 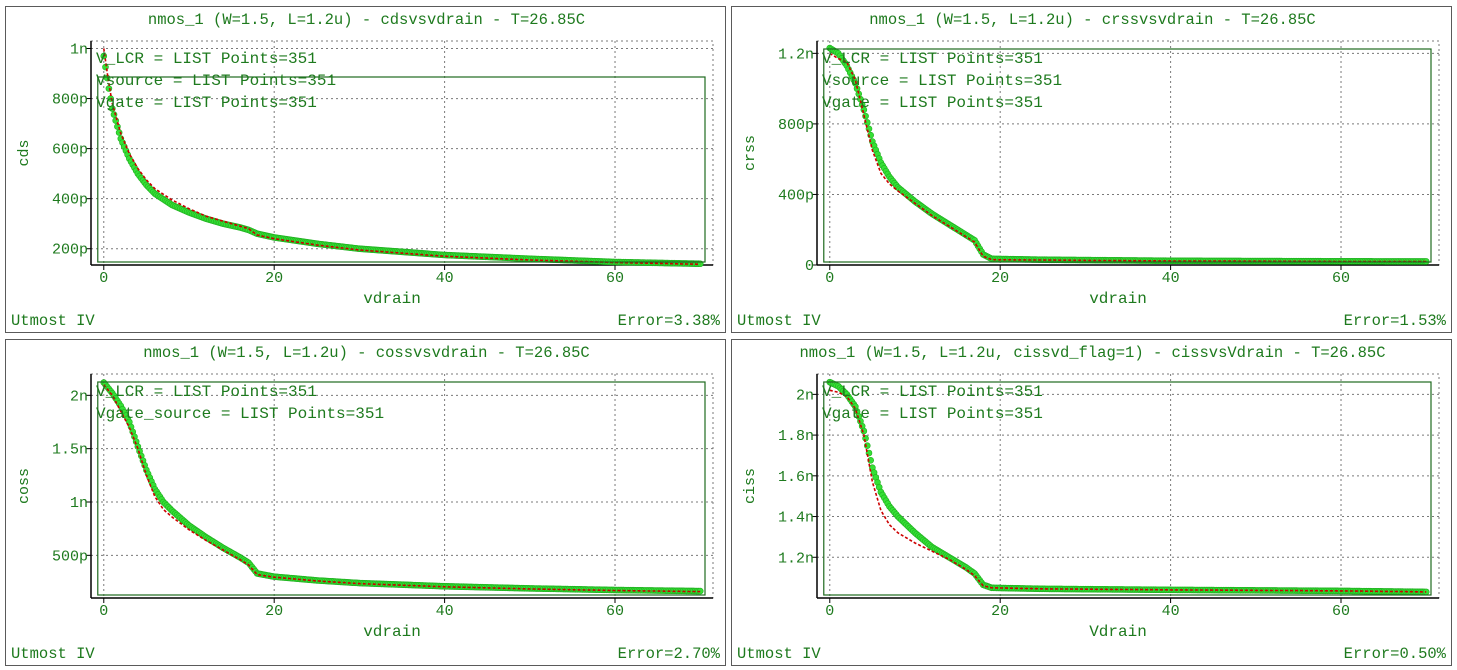 I want to click on y-axis-label: ciss, so click(x=750, y=486).